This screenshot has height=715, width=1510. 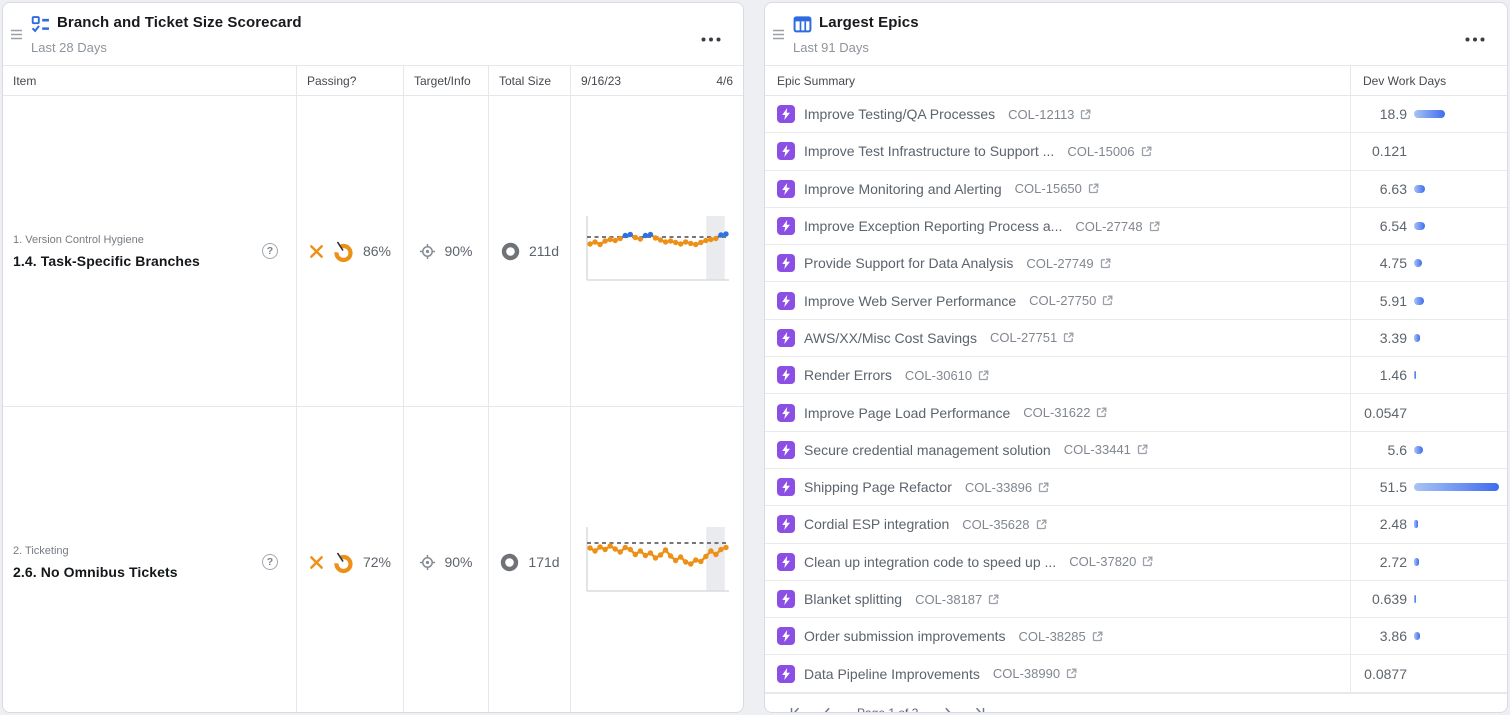 I want to click on scorecard-subtitle: Last 28 Days, so click(x=69, y=47).